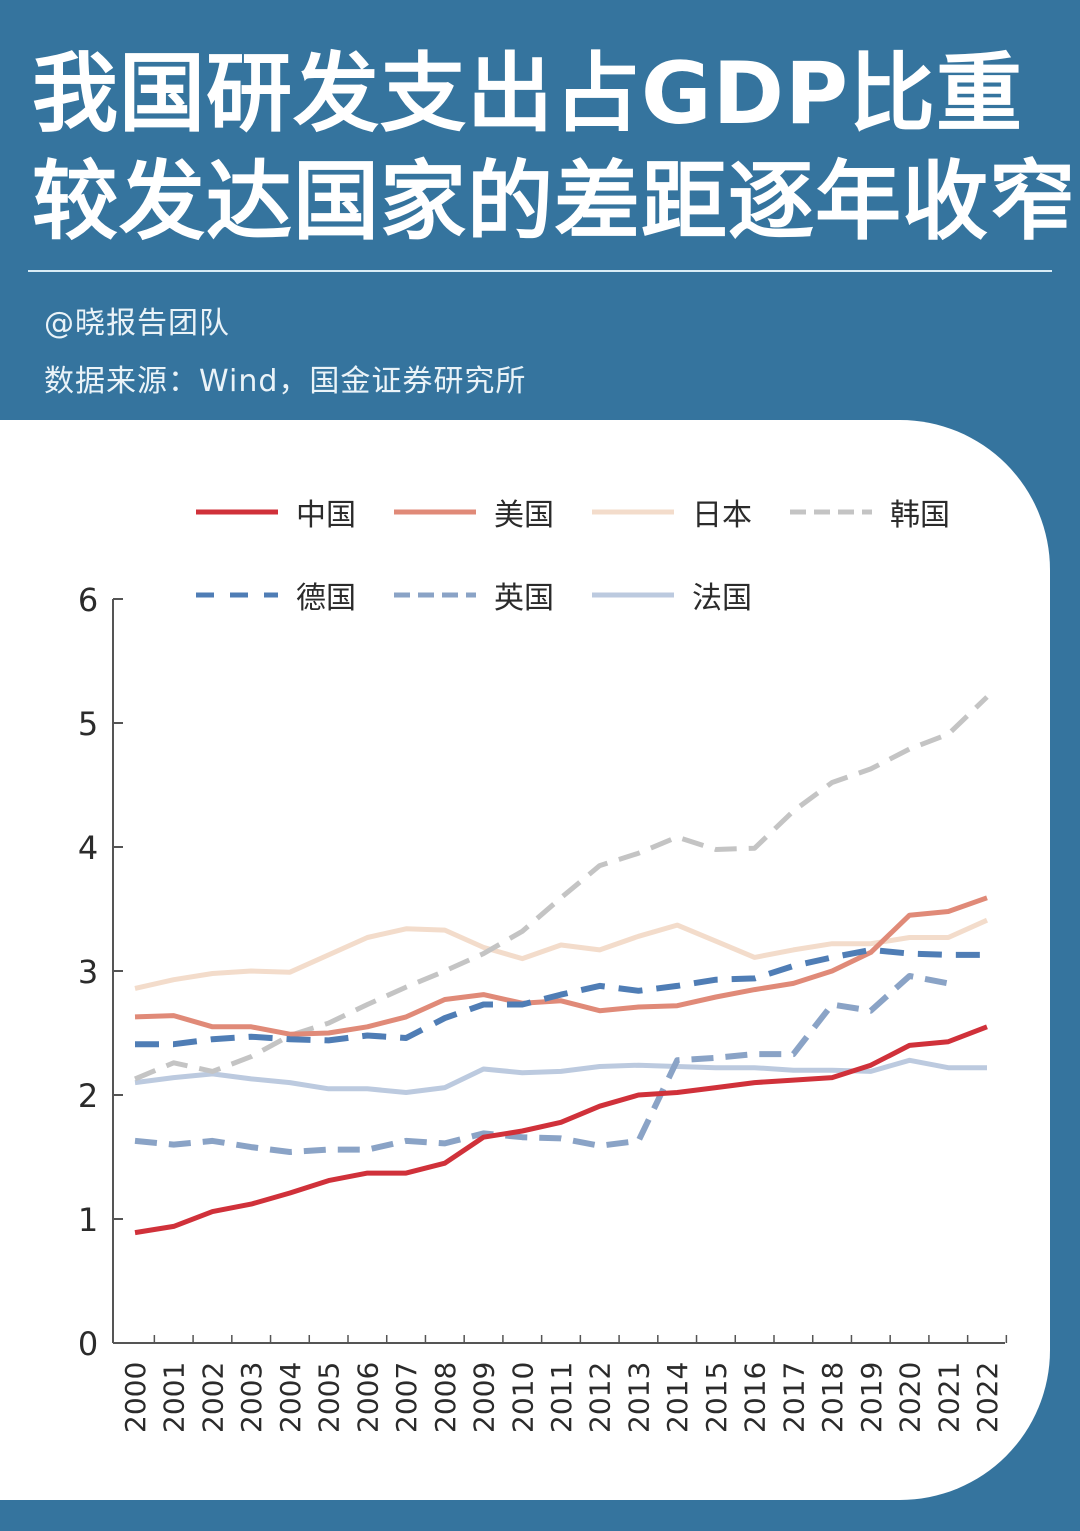 The height and width of the screenshot is (1531, 1080). What do you see at coordinates (528, 94) in the screenshot?
I see `title-line-1: 我国研发支出占GDP比重` at bounding box center [528, 94].